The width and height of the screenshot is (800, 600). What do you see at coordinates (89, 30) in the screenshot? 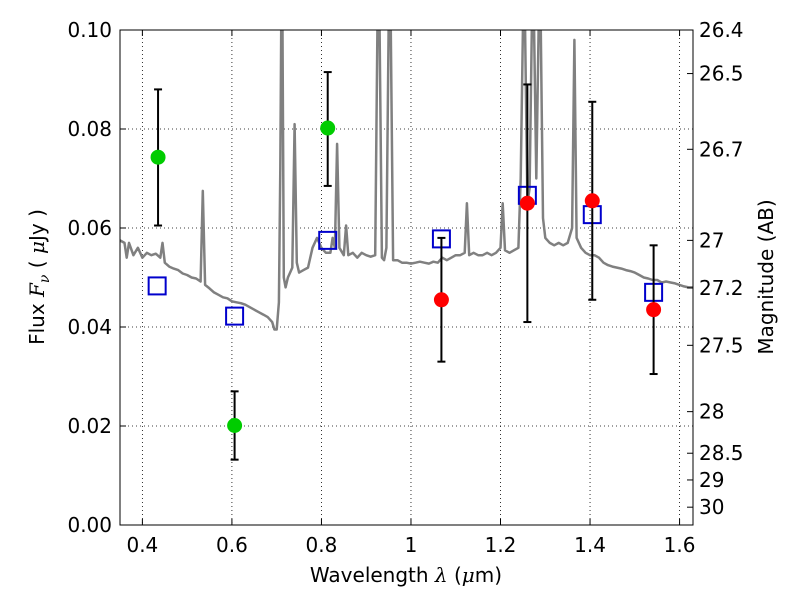
I see `y-tick-label: 0.10` at bounding box center [89, 30].